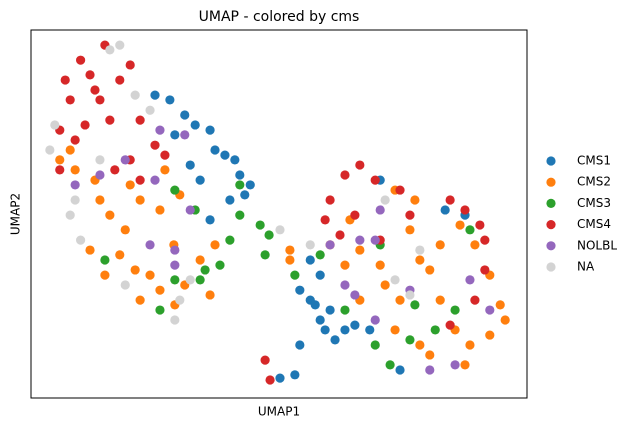 The image size is (638, 429). Describe the element at coordinates (279, 412) in the screenshot. I see `x-axis-label: UMAP1` at that location.